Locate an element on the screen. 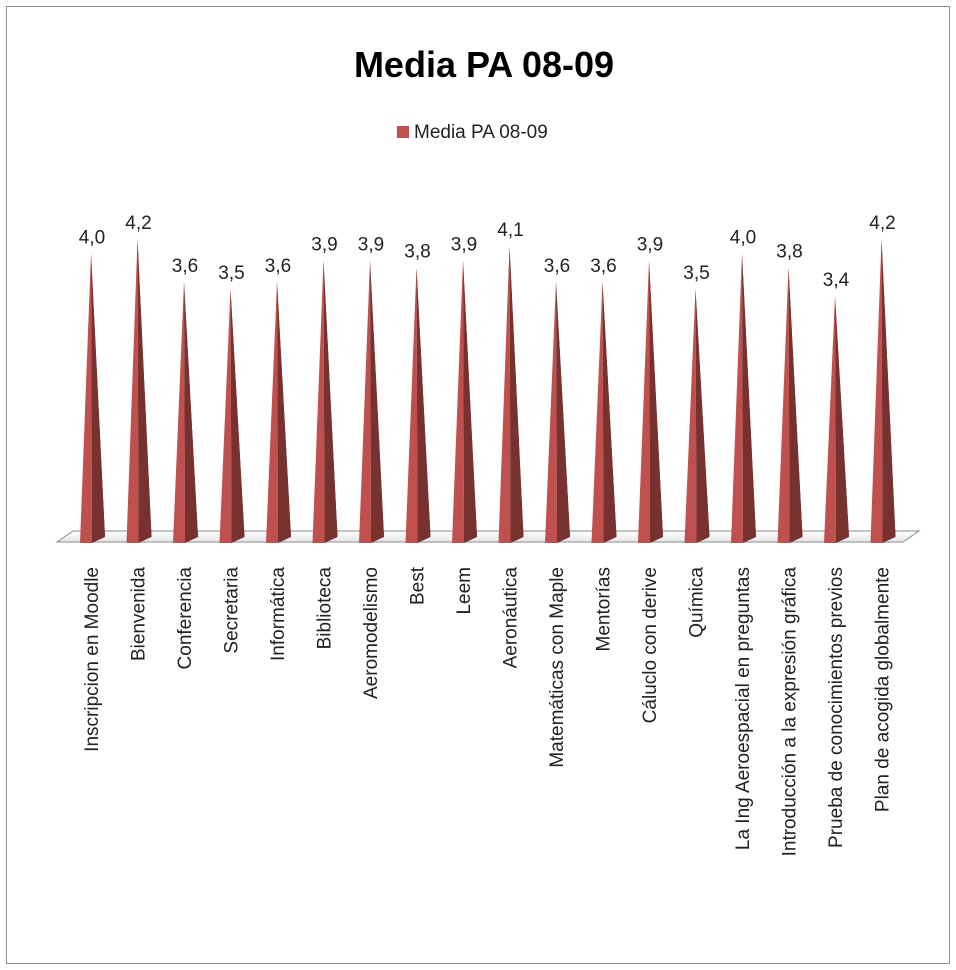  category-label: Leem is located at coordinates (464, 591).